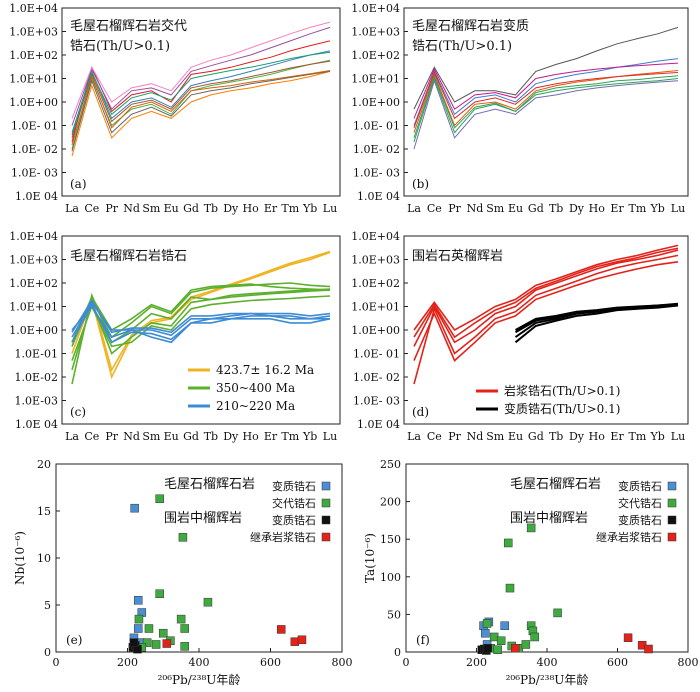 This screenshot has width=700, height=692. I want to click on y-tick-label: 1.0E 04, so click(378, 196).